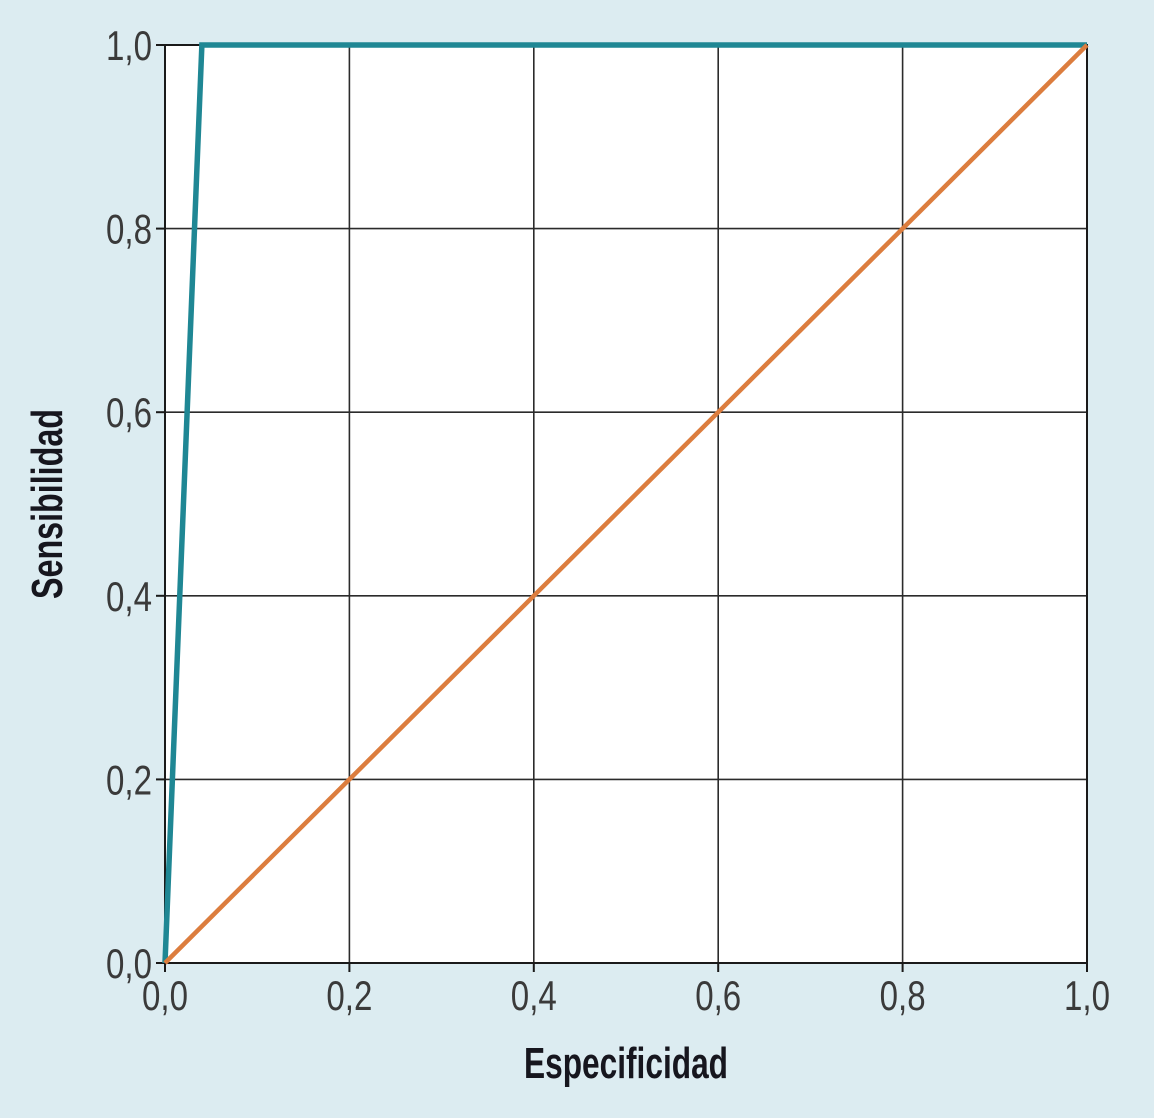 The height and width of the screenshot is (1118, 1154). Describe the element at coordinates (1087, 995) in the screenshot. I see `x-tick-label: 1,0` at that location.